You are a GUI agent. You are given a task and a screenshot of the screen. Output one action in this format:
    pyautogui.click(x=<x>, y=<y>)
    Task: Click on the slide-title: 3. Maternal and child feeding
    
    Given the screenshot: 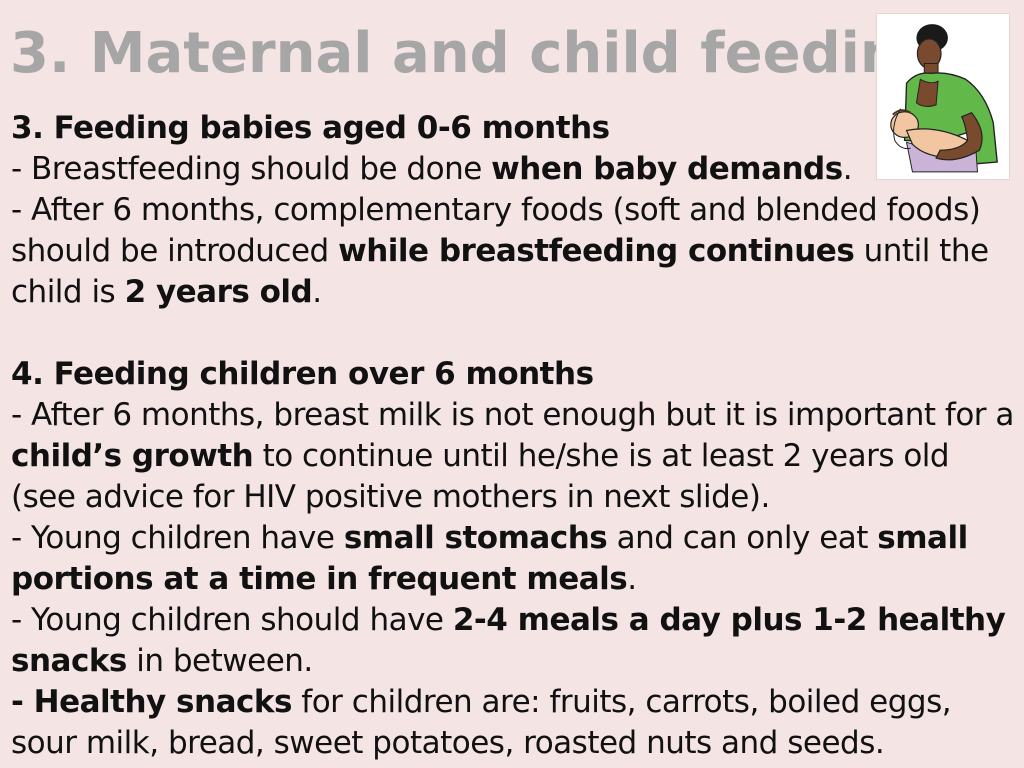 What is the action you would take?
    pyautogui.click(x=475, y=53)
    